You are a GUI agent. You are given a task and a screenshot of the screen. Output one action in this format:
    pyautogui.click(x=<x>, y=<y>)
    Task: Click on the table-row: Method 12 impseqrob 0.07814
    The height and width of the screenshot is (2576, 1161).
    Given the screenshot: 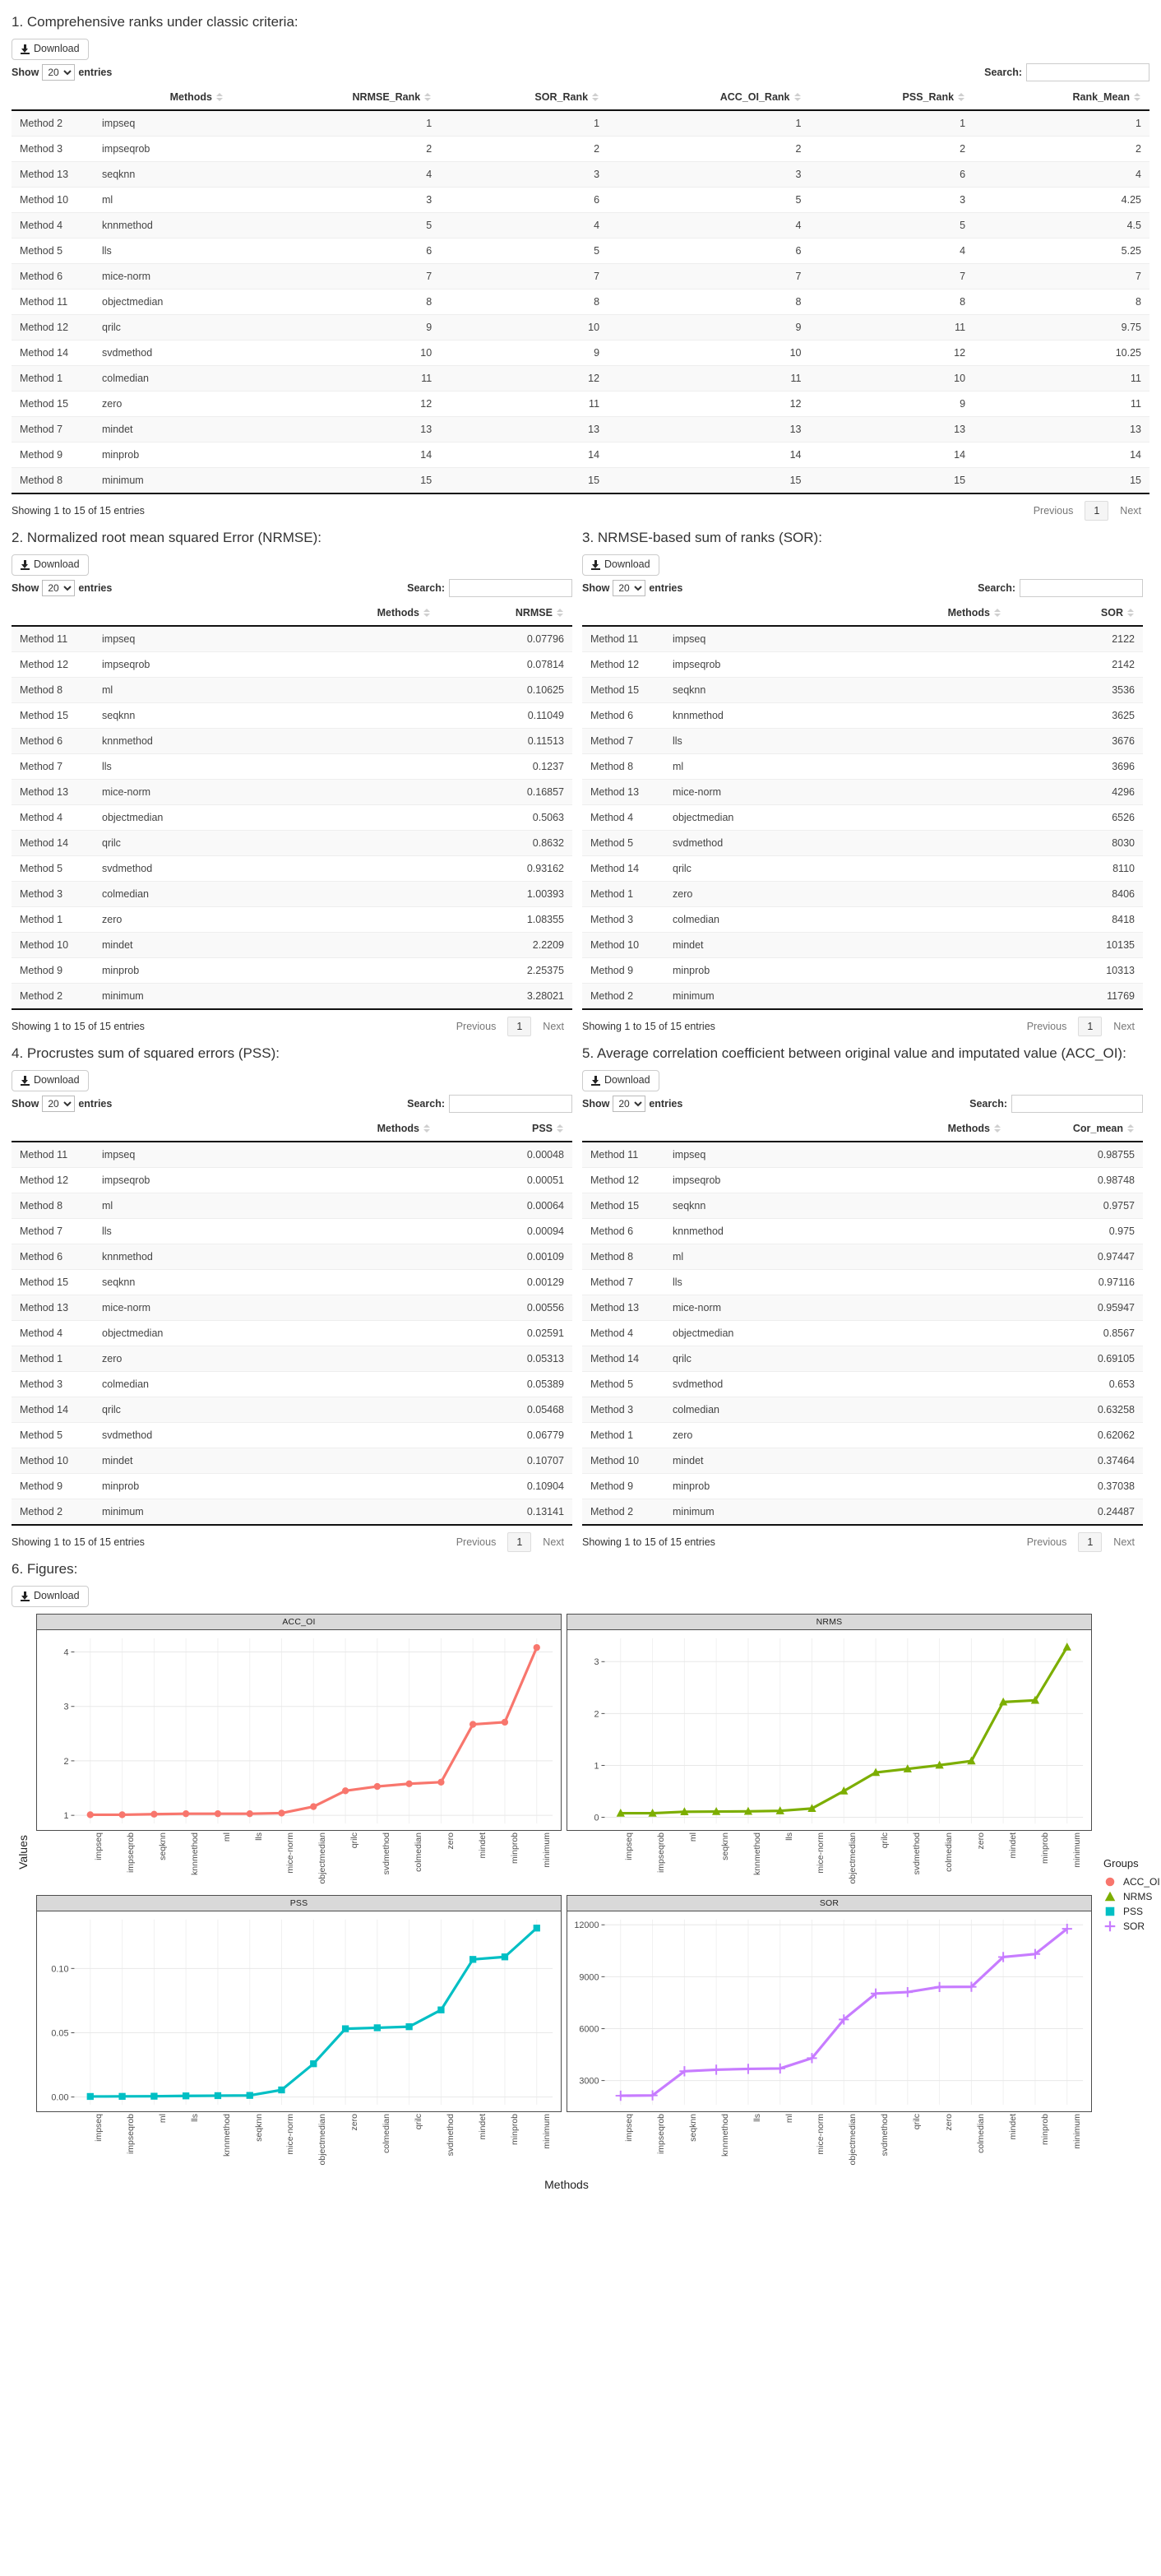 What is the action you would take?
    pyautogui.click(x=292, y=664)
    